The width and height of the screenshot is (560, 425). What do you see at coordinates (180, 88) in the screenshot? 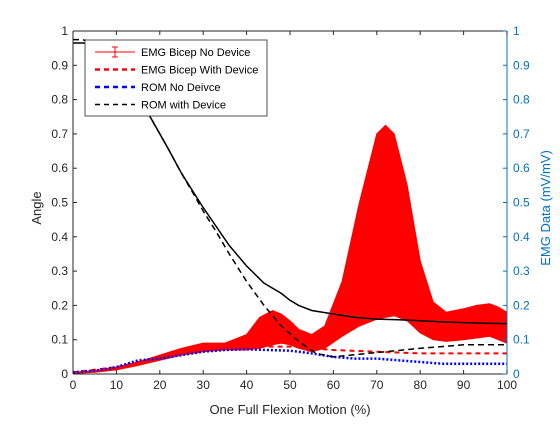
I see `legend-label: ROM No Deivce` at bounding box center [180, 88].